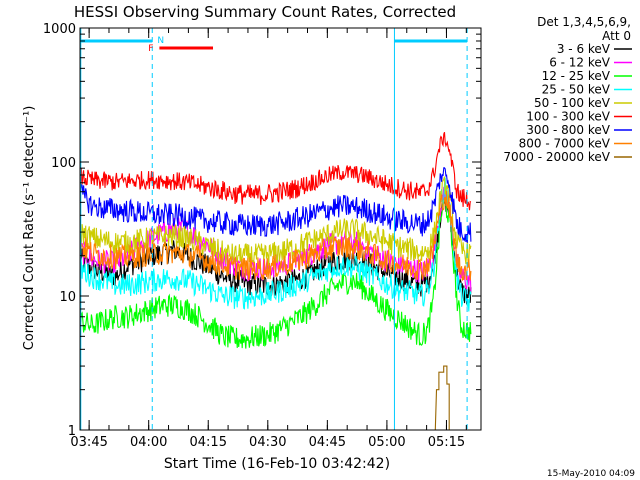 The width and height of the screenshot is (640, 480). I want to click on legend-label-7: 800 - 7000 keV, so click(565, 144).